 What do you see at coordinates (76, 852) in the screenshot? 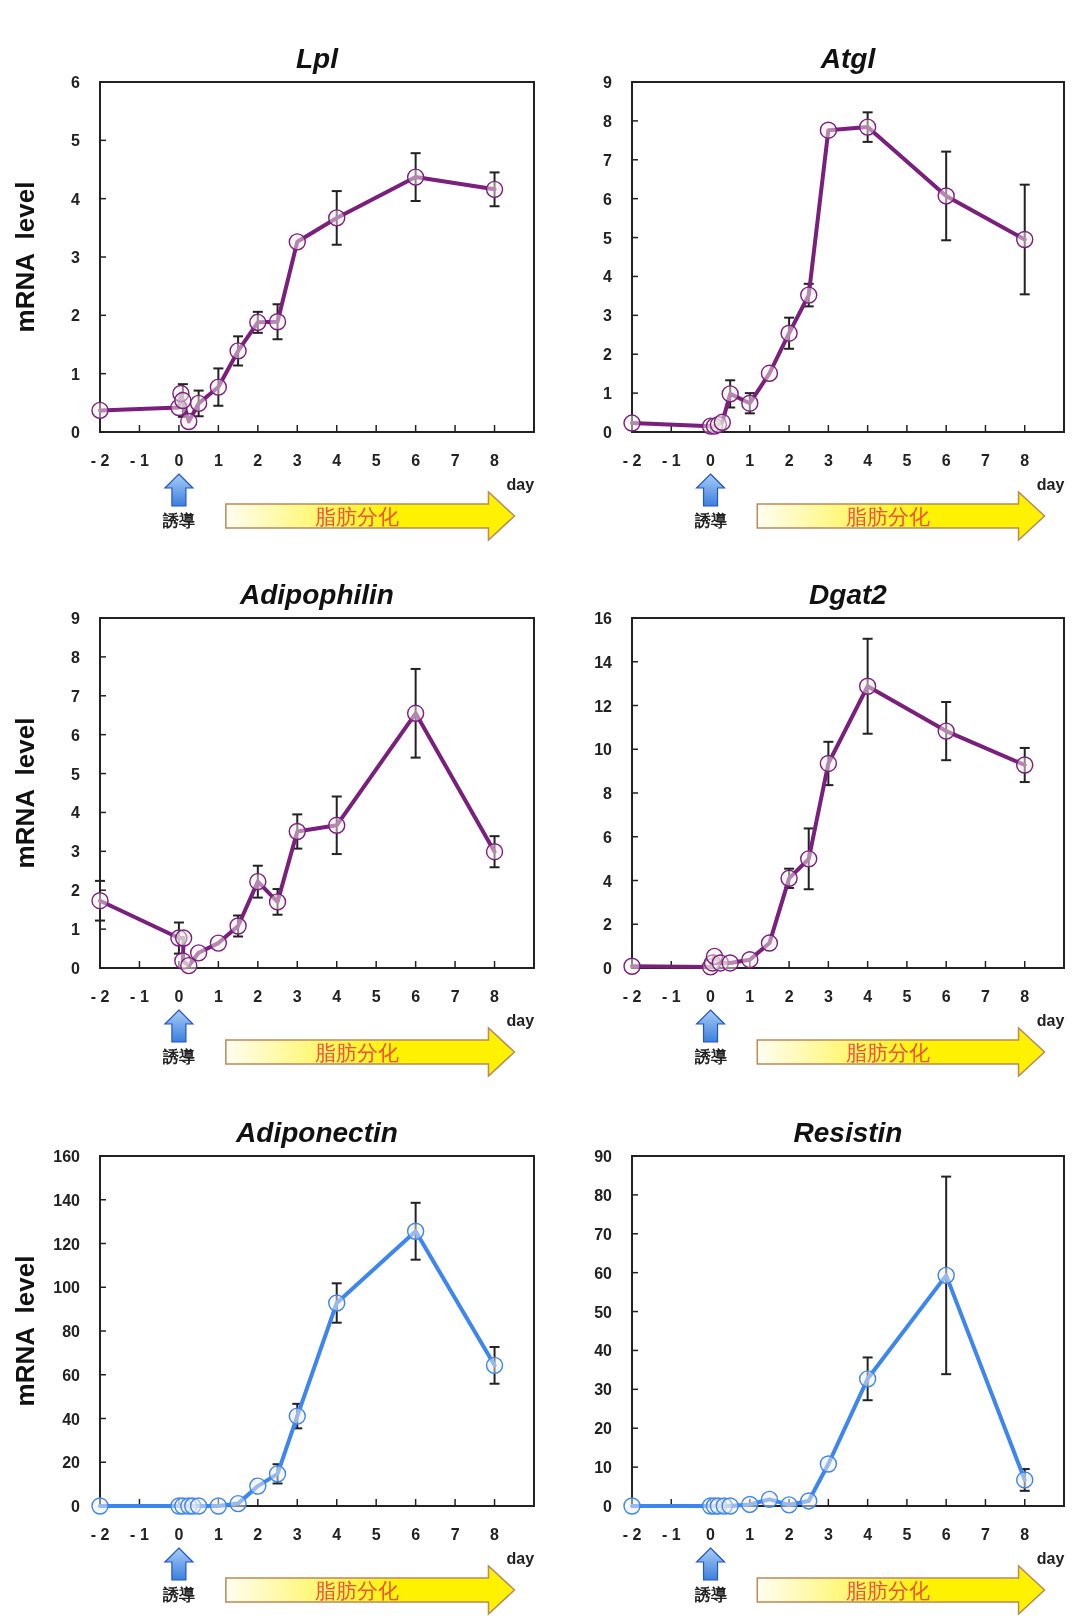
I see `y-tick-label: 3` at bounding box center [76, 852].